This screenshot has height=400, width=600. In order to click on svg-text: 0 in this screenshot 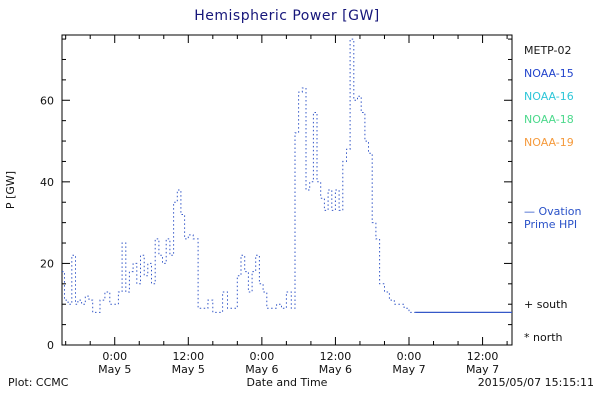, I will do `click(50, 345)`.